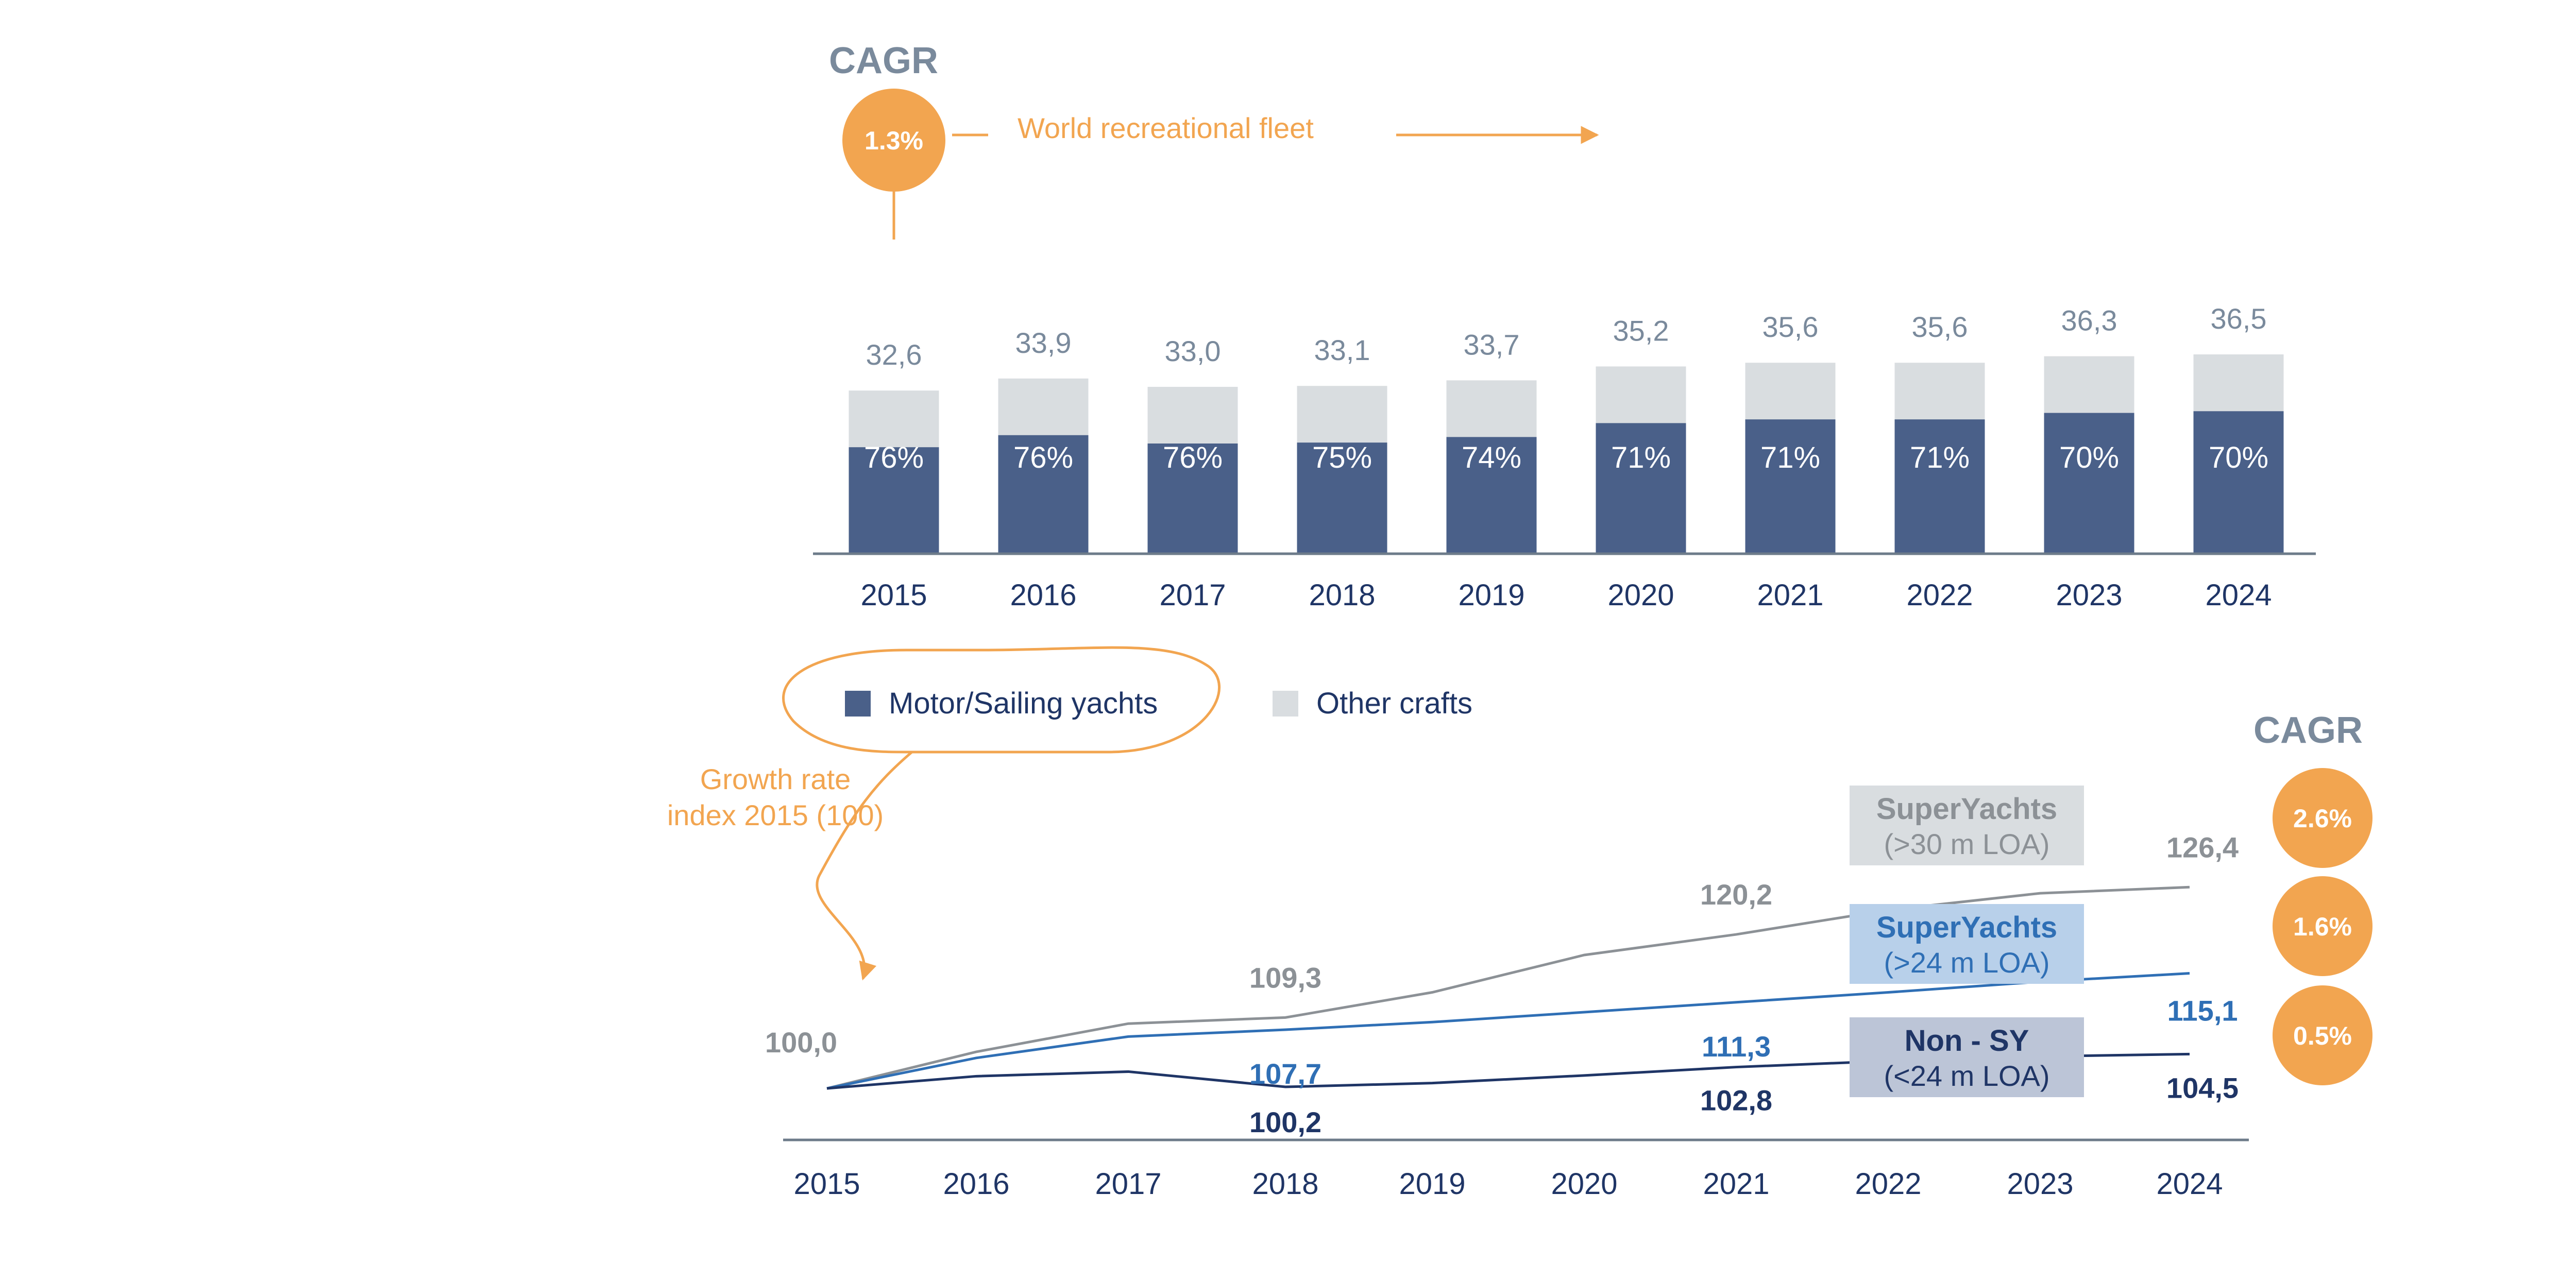 The image size is (2576, 1279). What do you see at coordinates (1285, 704) in the screenshot?
I see `legend-swatch-other` at bounding box center [1285, 704].